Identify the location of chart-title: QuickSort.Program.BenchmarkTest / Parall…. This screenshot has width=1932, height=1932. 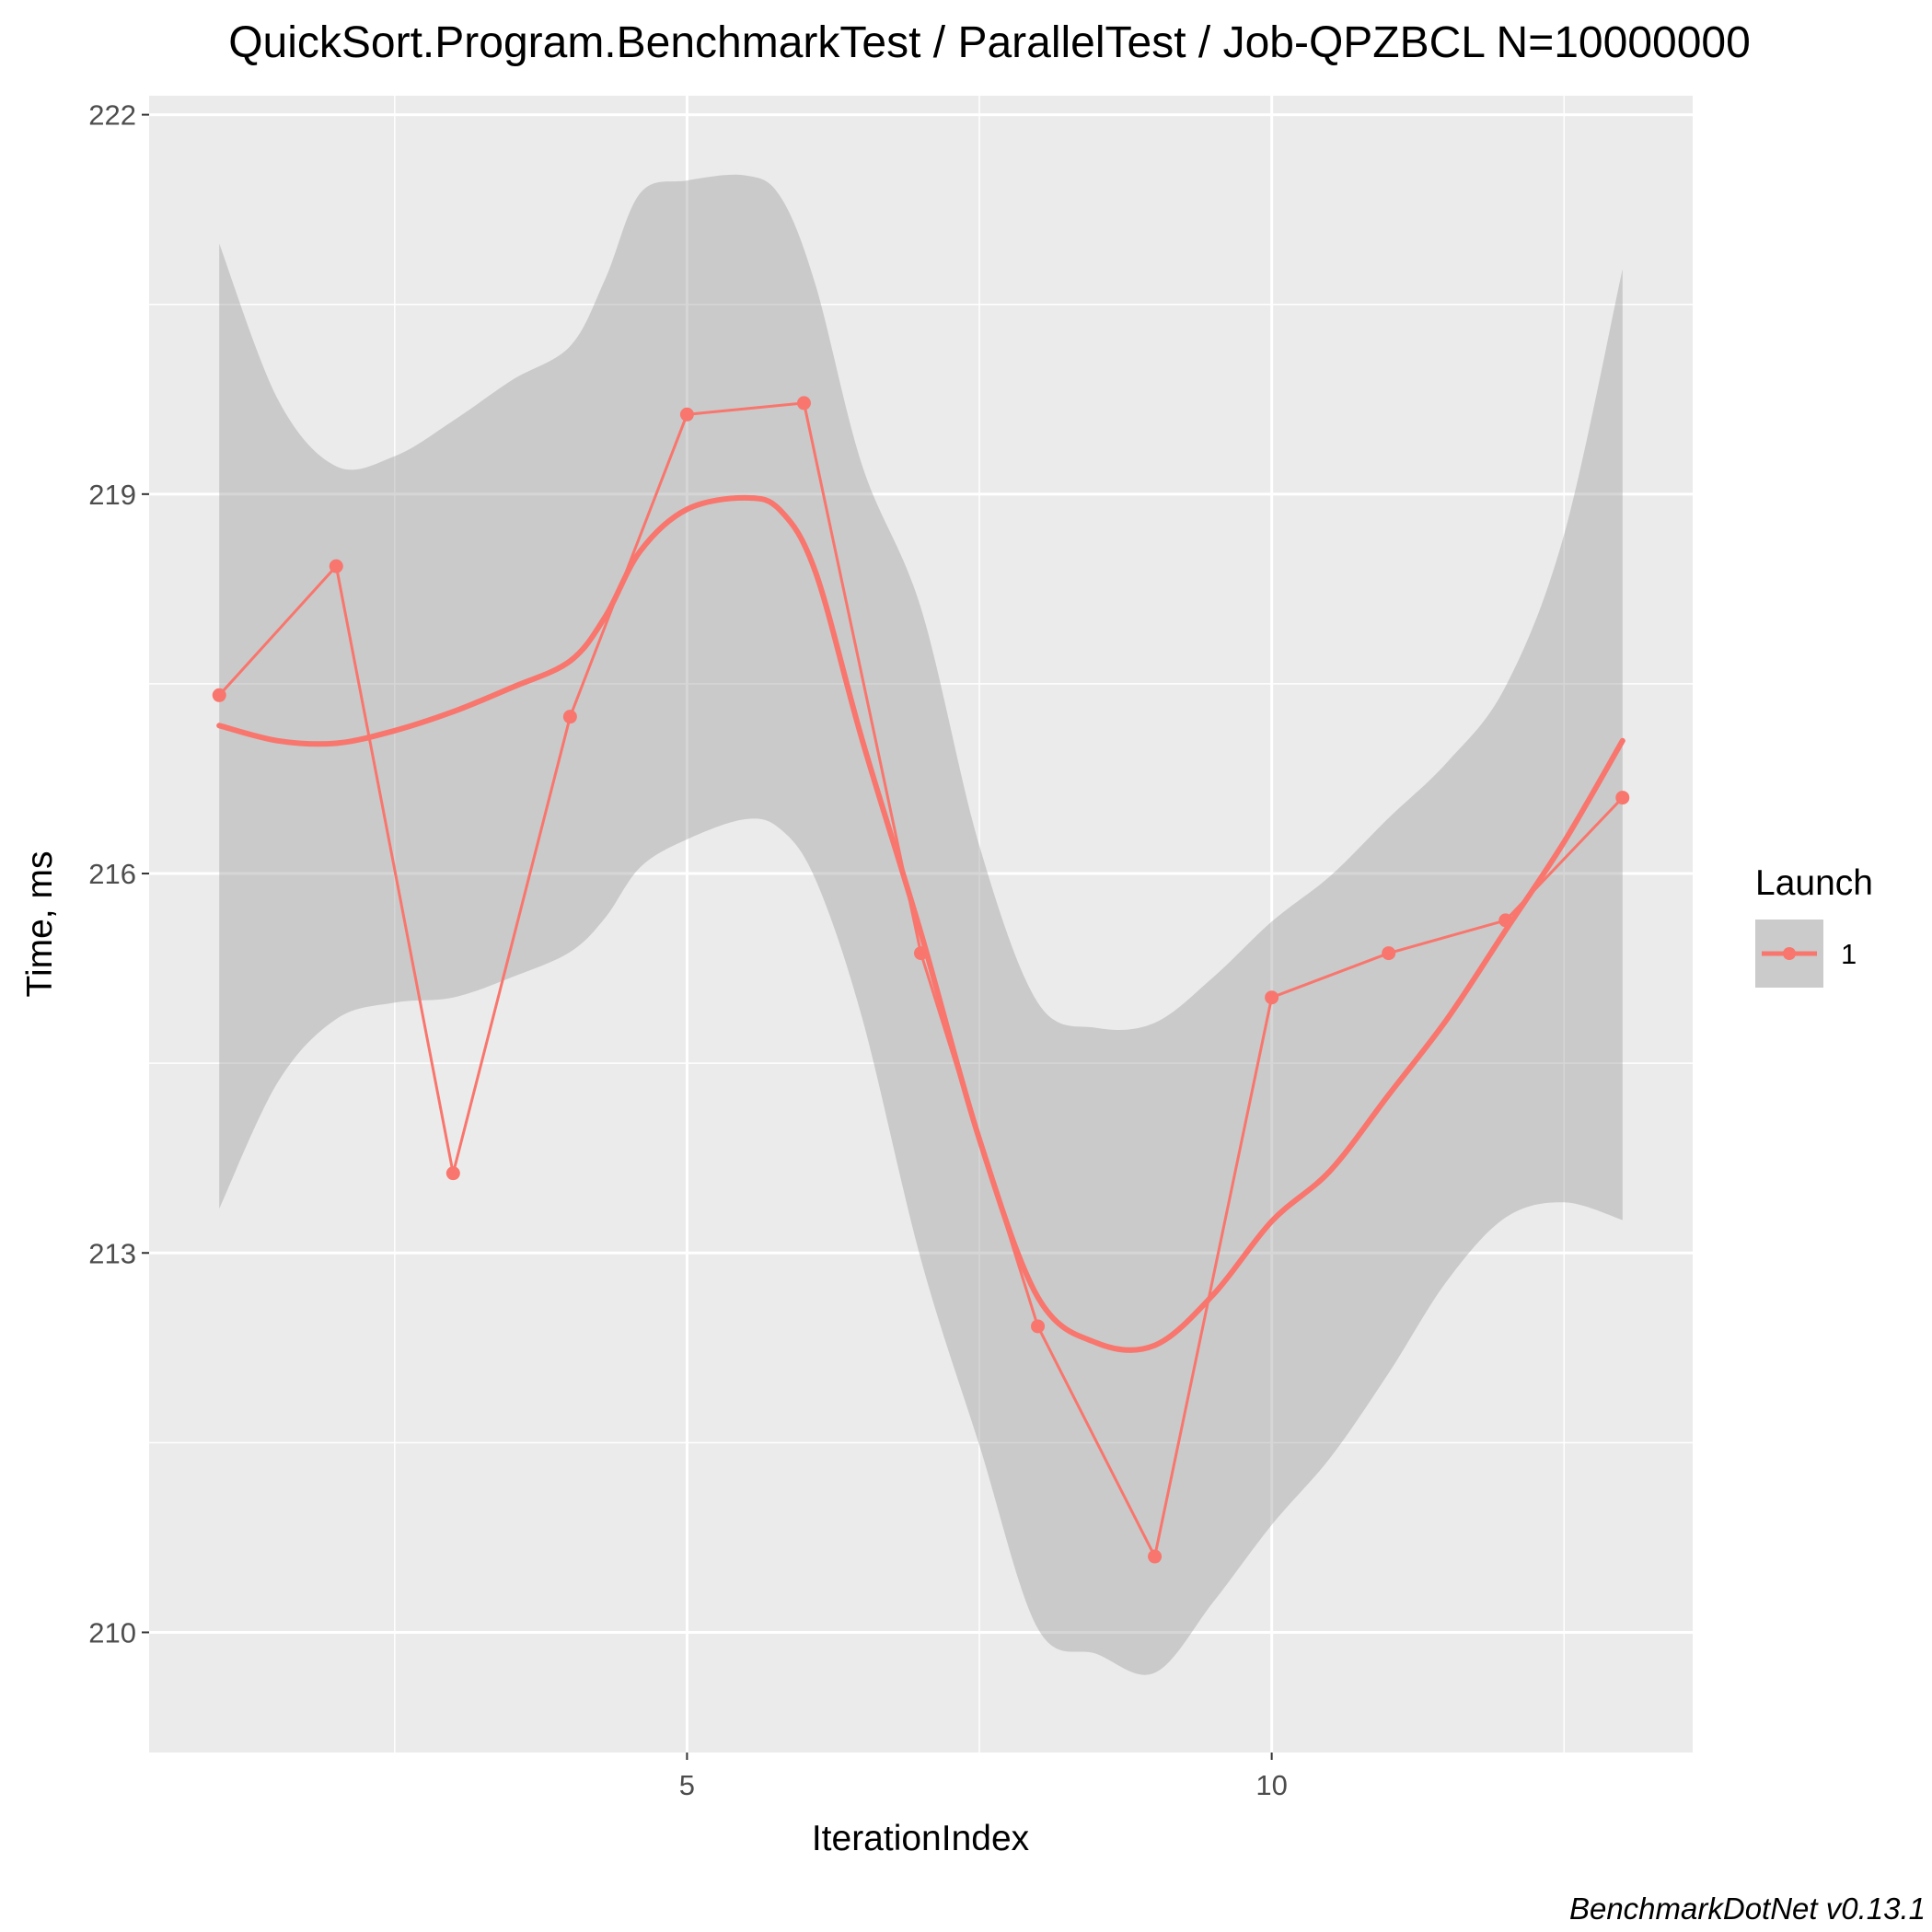
(990, 42).